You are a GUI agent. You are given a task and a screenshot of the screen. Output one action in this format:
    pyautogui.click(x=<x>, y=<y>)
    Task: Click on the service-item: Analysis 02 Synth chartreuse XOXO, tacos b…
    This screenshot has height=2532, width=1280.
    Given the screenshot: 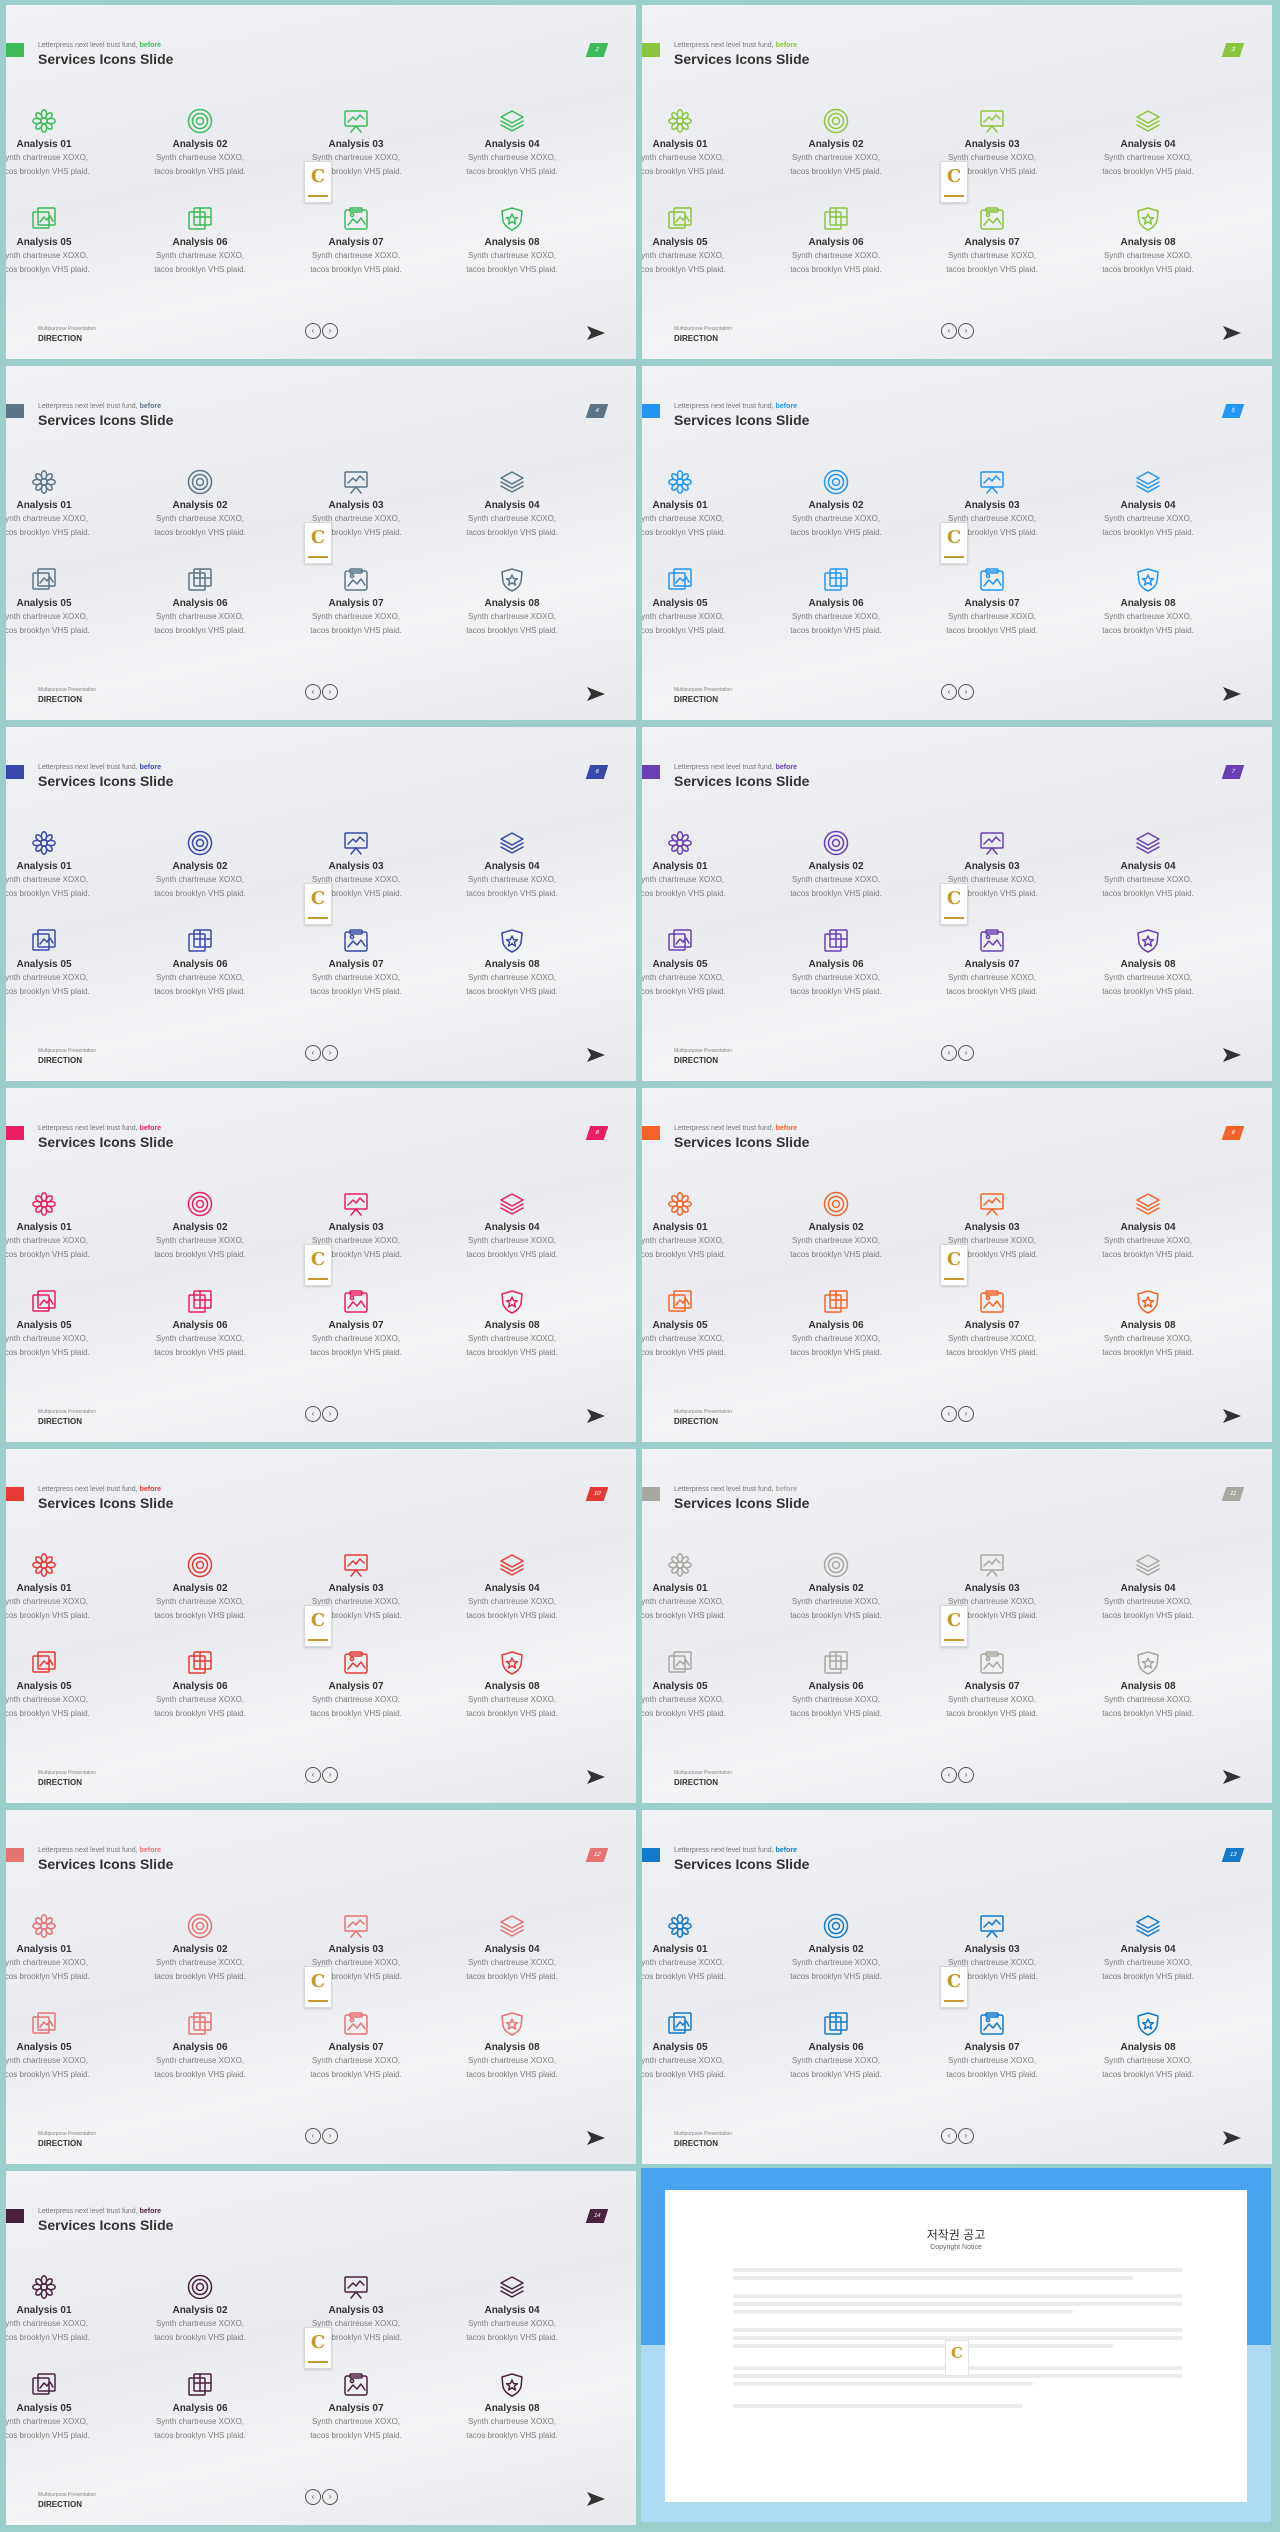 What is the action you would take?
    pyautogui.click(x=836, y=1947)
    